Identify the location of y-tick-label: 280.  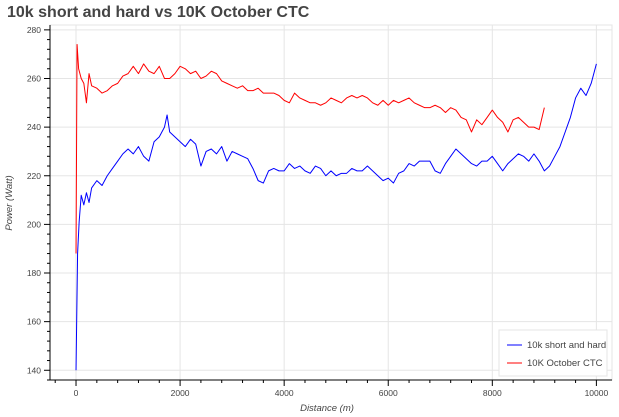
(34, 30).